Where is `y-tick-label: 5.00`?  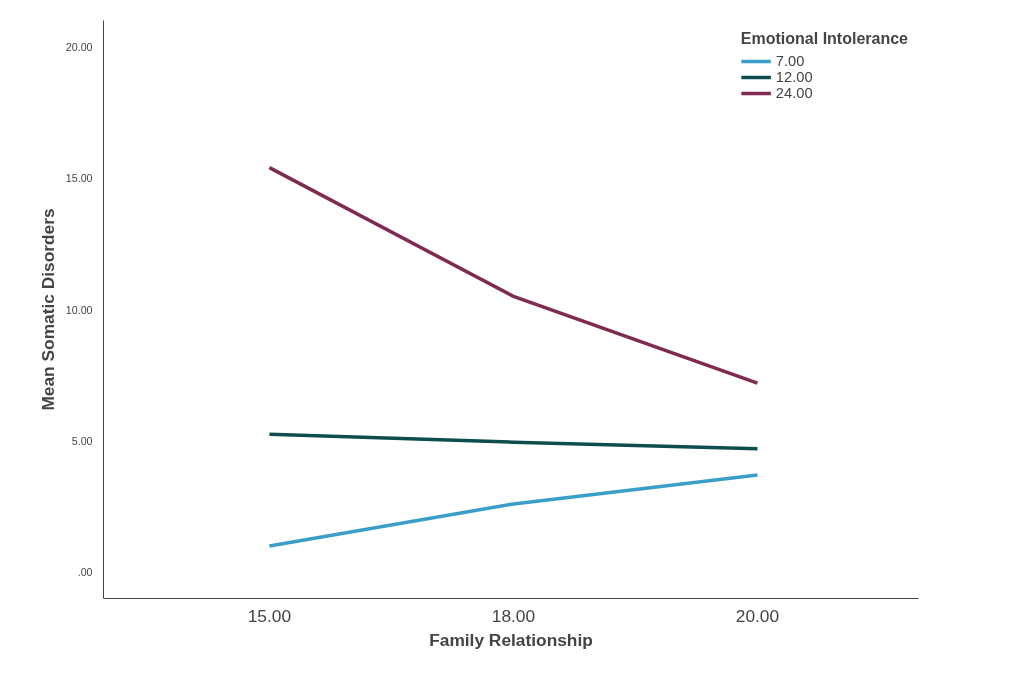
y-tick-label: 5.00 is located at coordinates (82, 440).